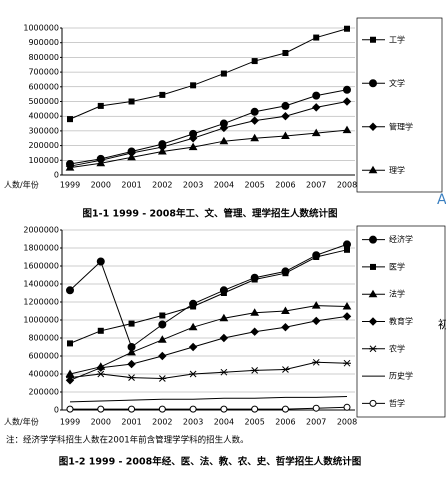  What do you see at coordinates (43, 101) in the screenshot?
I see `y-tick-label: 500000` at bounding box center [43, 101].